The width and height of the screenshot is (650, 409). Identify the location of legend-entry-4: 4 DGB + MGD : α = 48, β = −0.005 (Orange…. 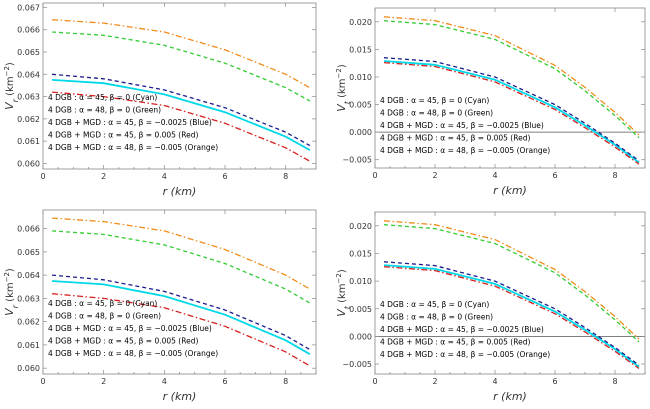
(133, 353).